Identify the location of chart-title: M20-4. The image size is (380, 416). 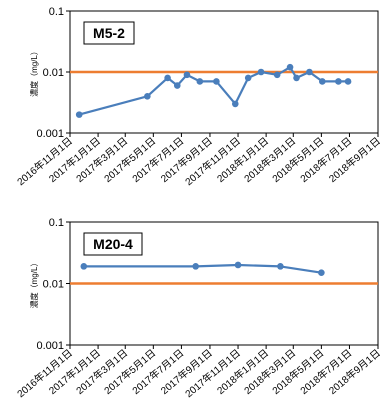
(113, 244).